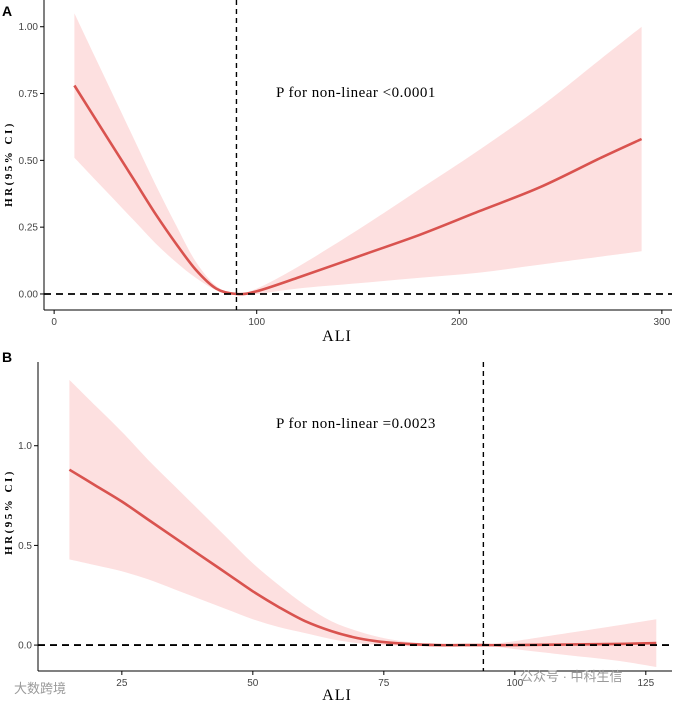 Image resolution: width=679 pixels, height=703 pixels. I want to click on y-tick-label: 0.75, so click(29, 94).